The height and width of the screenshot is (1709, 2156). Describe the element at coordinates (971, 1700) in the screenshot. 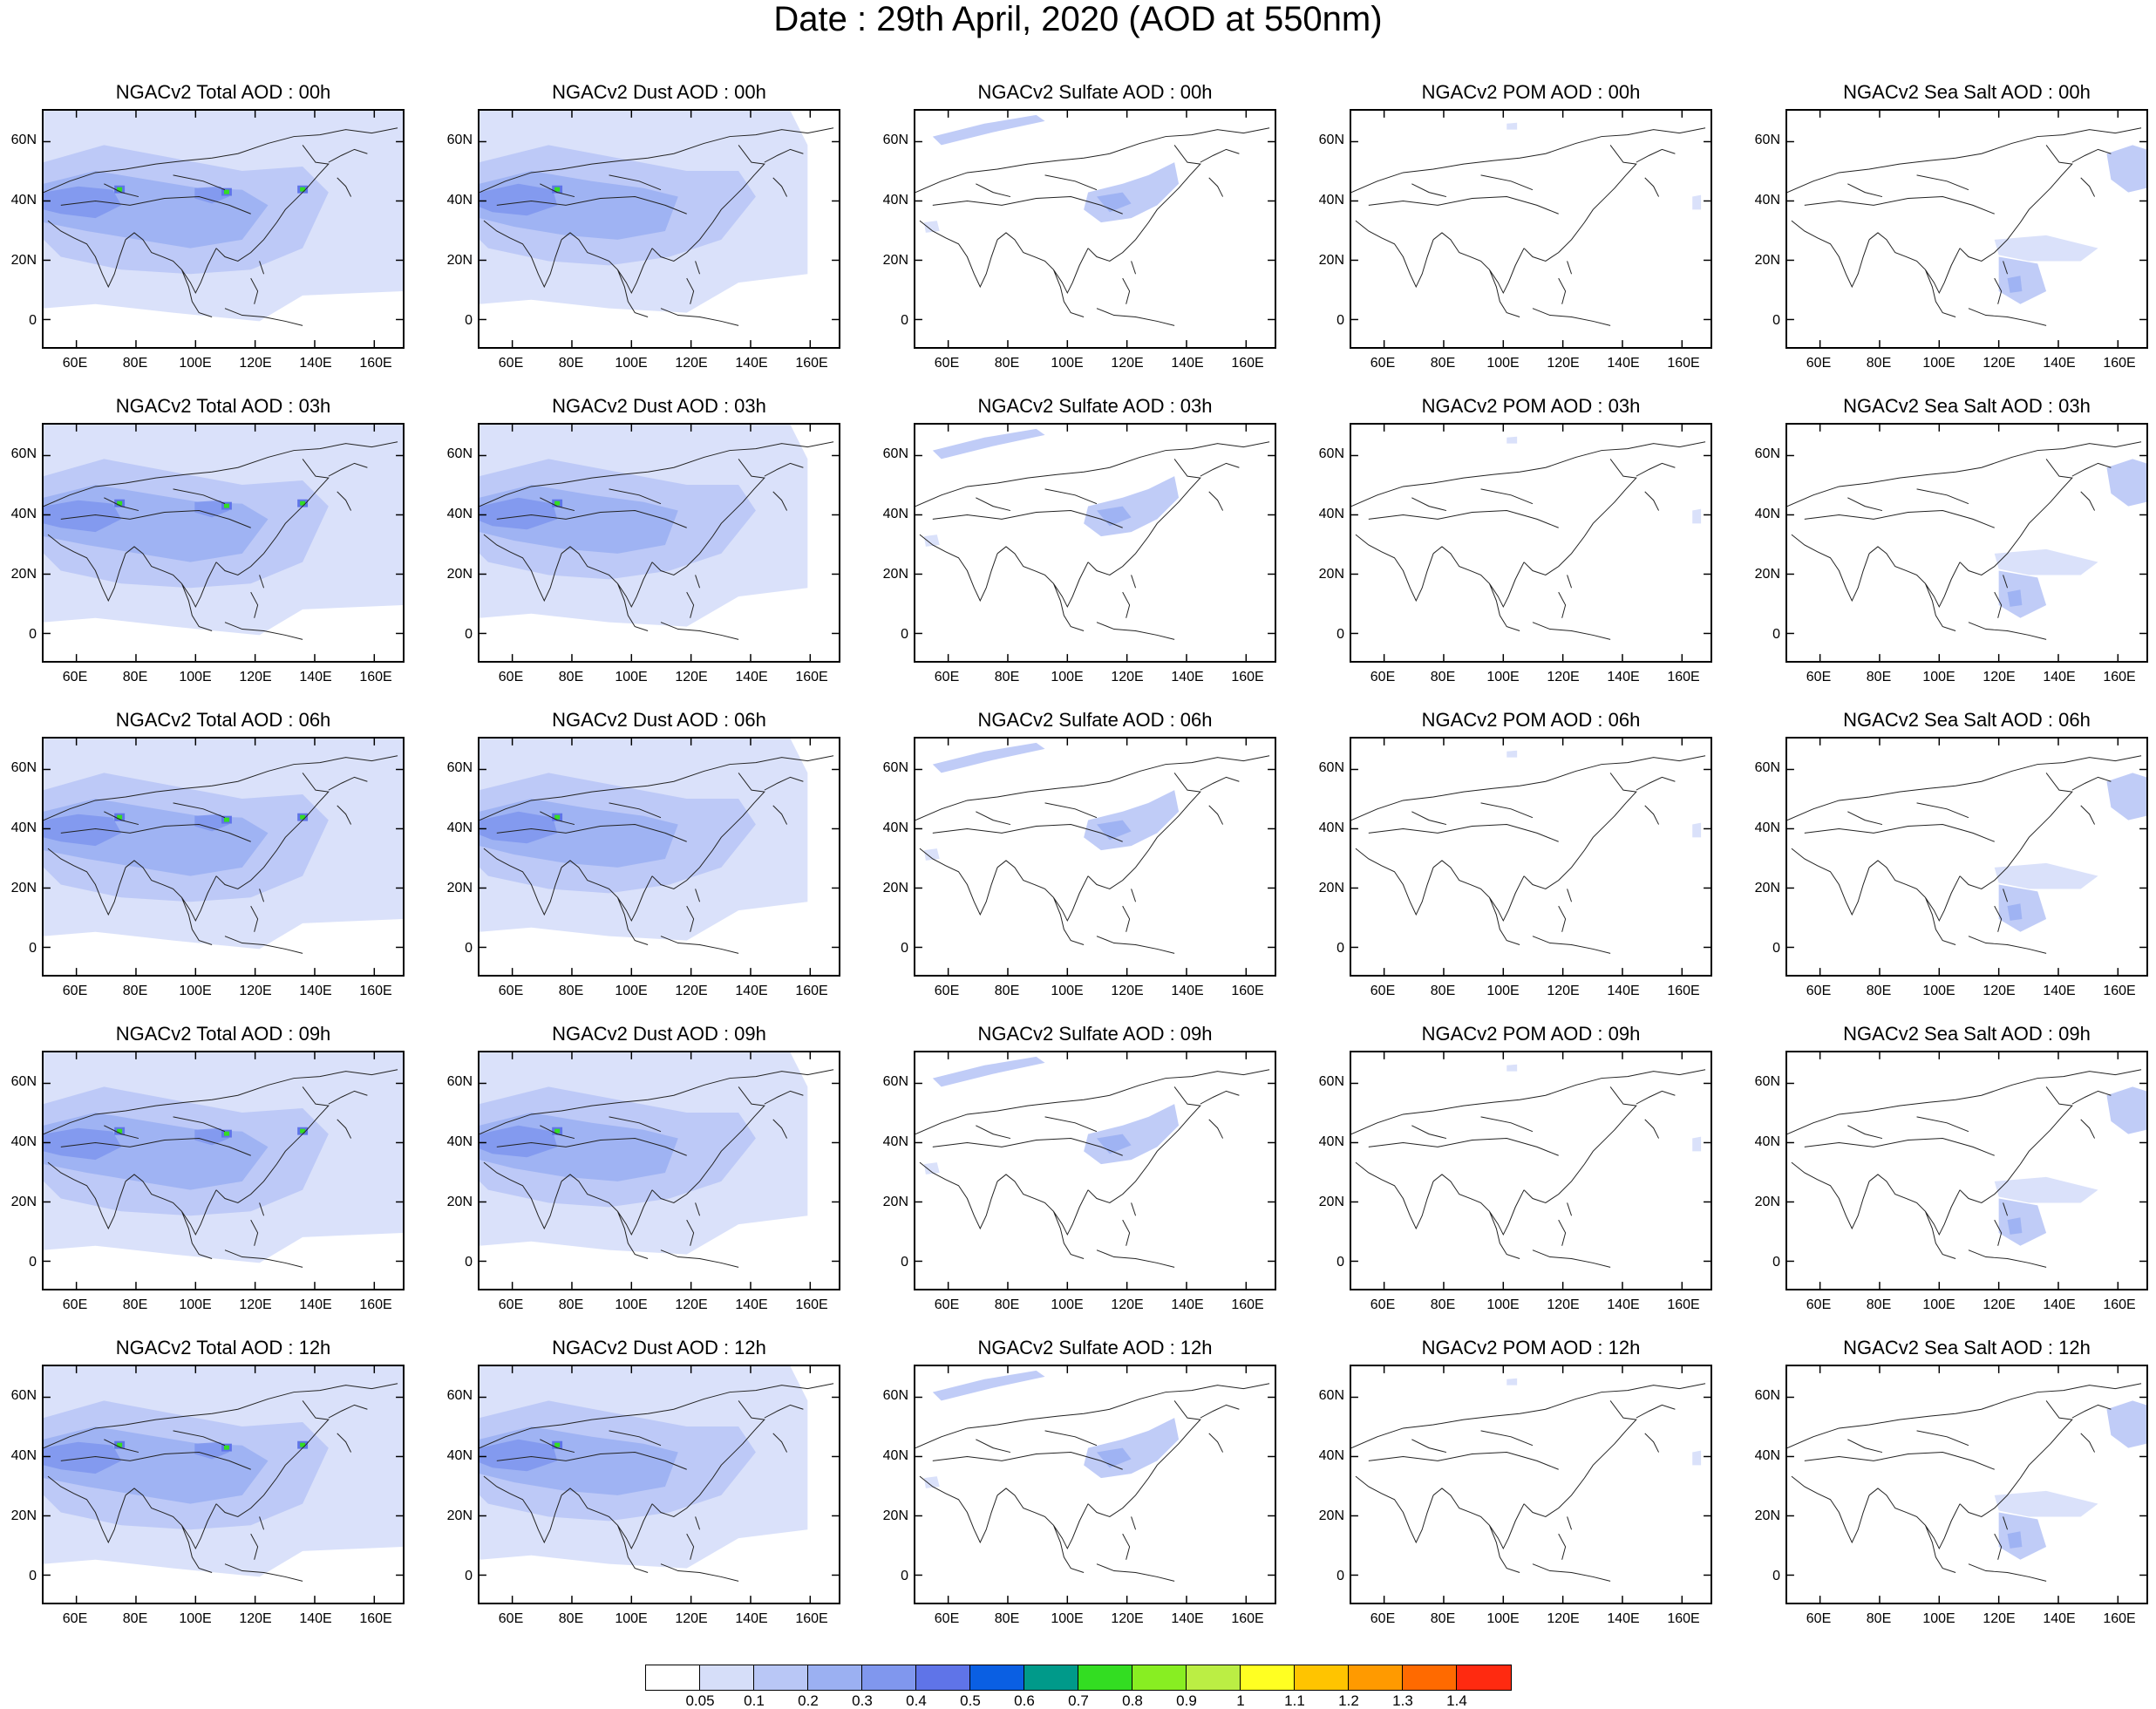

I see `colorbar-label: 0.5` at that location.